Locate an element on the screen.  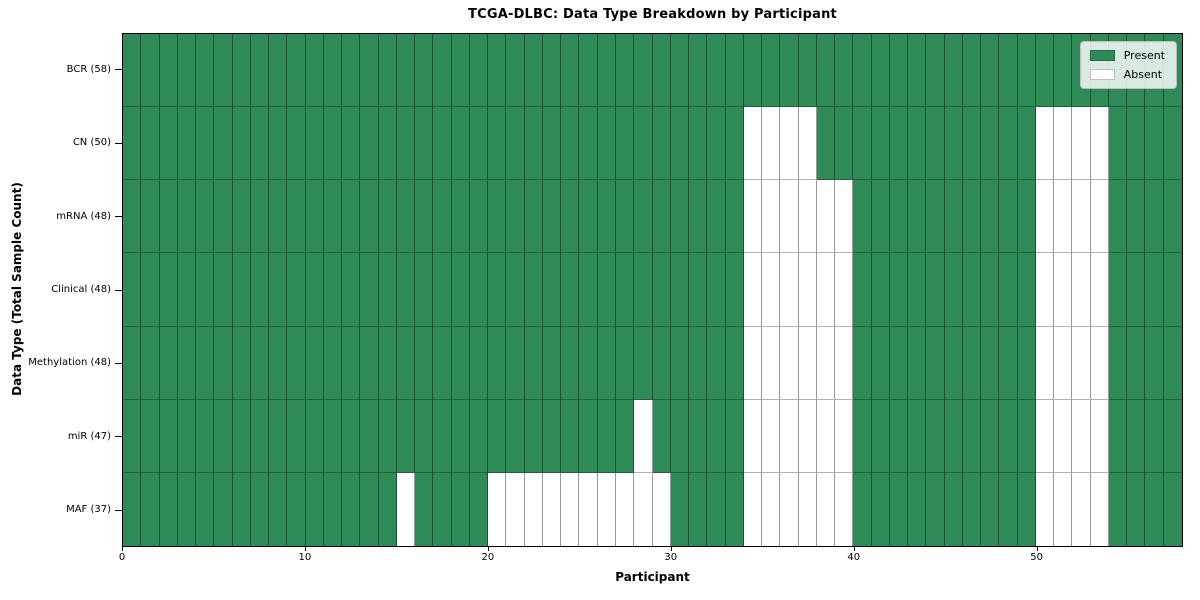
y-tick-label: MAF (37) is located at coordinates (88, 510).